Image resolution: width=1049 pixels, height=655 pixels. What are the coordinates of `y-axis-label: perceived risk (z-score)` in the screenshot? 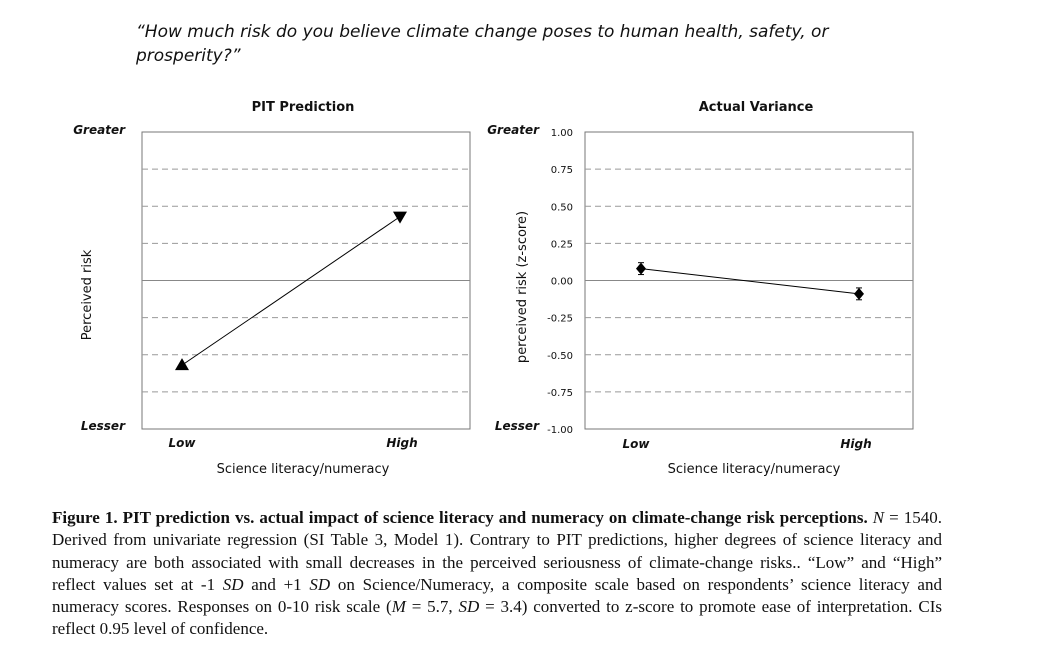 It's located at (522, 287).